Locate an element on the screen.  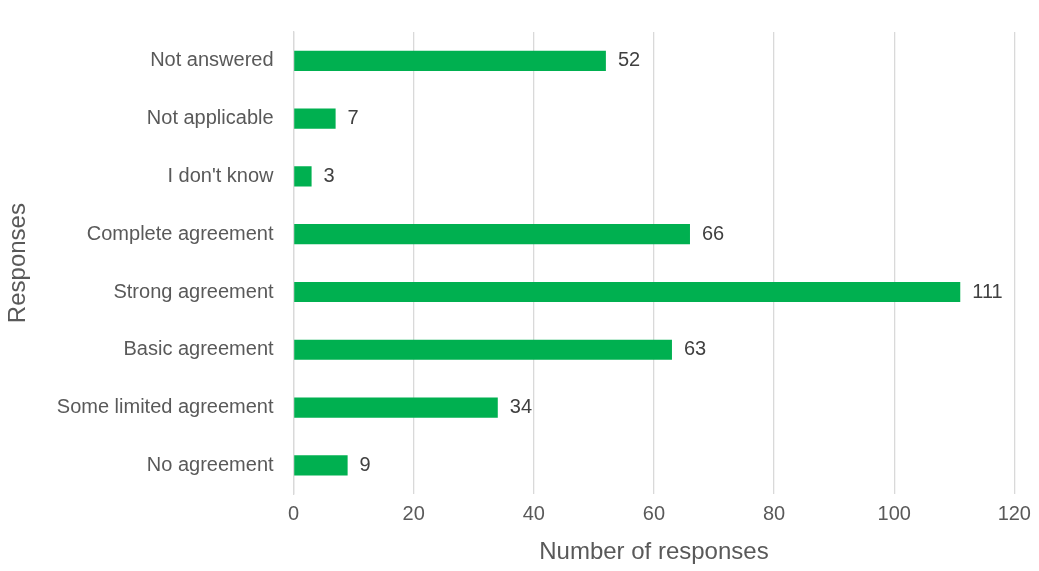
data-label: 52 is located at coordinates (629, 59).